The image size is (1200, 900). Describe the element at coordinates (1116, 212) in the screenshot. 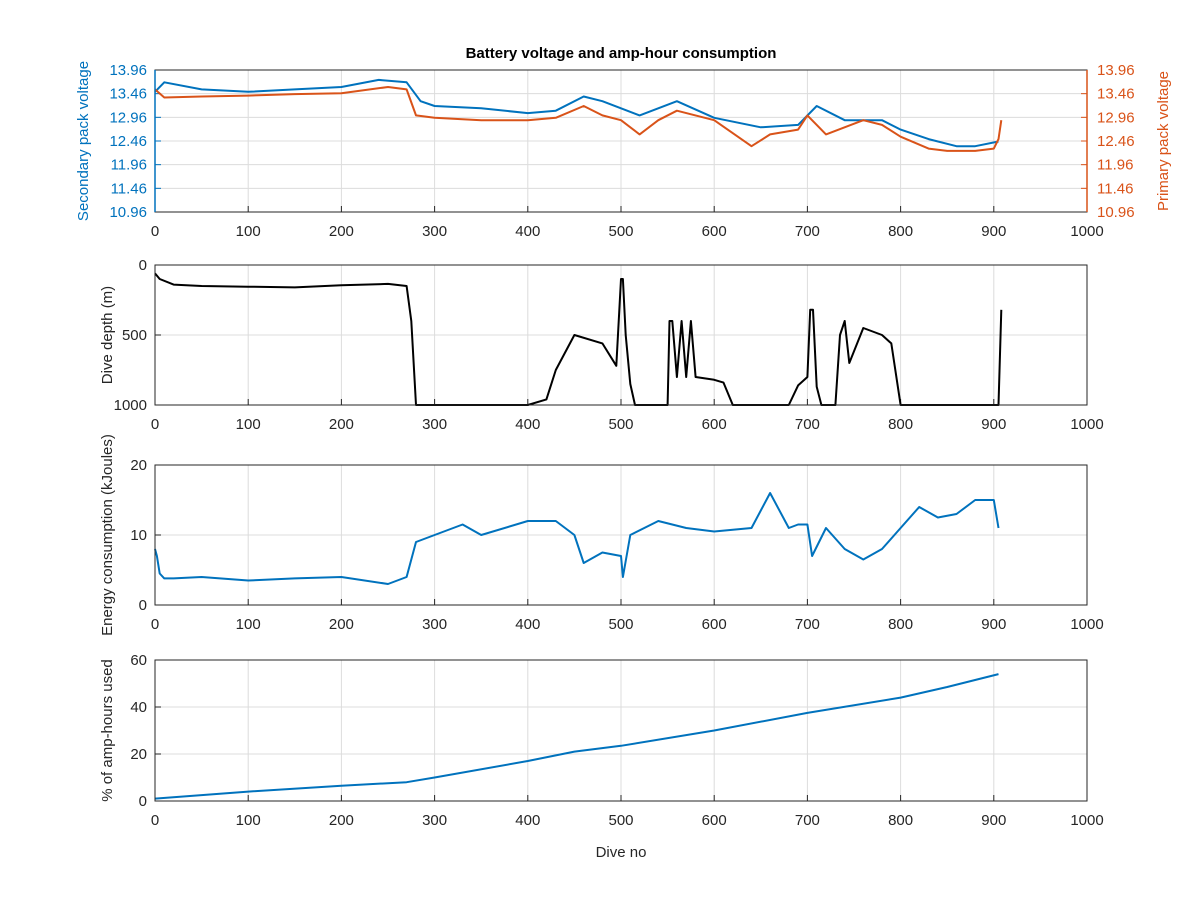

I see `y-right-tick-label: 10.96` at that location.